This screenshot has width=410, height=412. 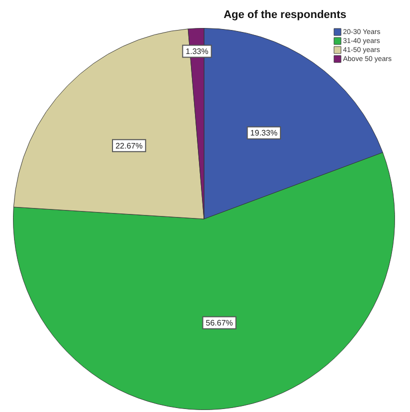 What do you see at coordinates (219, 323) in the screenshot?
I see `data-label: 56.67%` at bounding box center [219, 323].